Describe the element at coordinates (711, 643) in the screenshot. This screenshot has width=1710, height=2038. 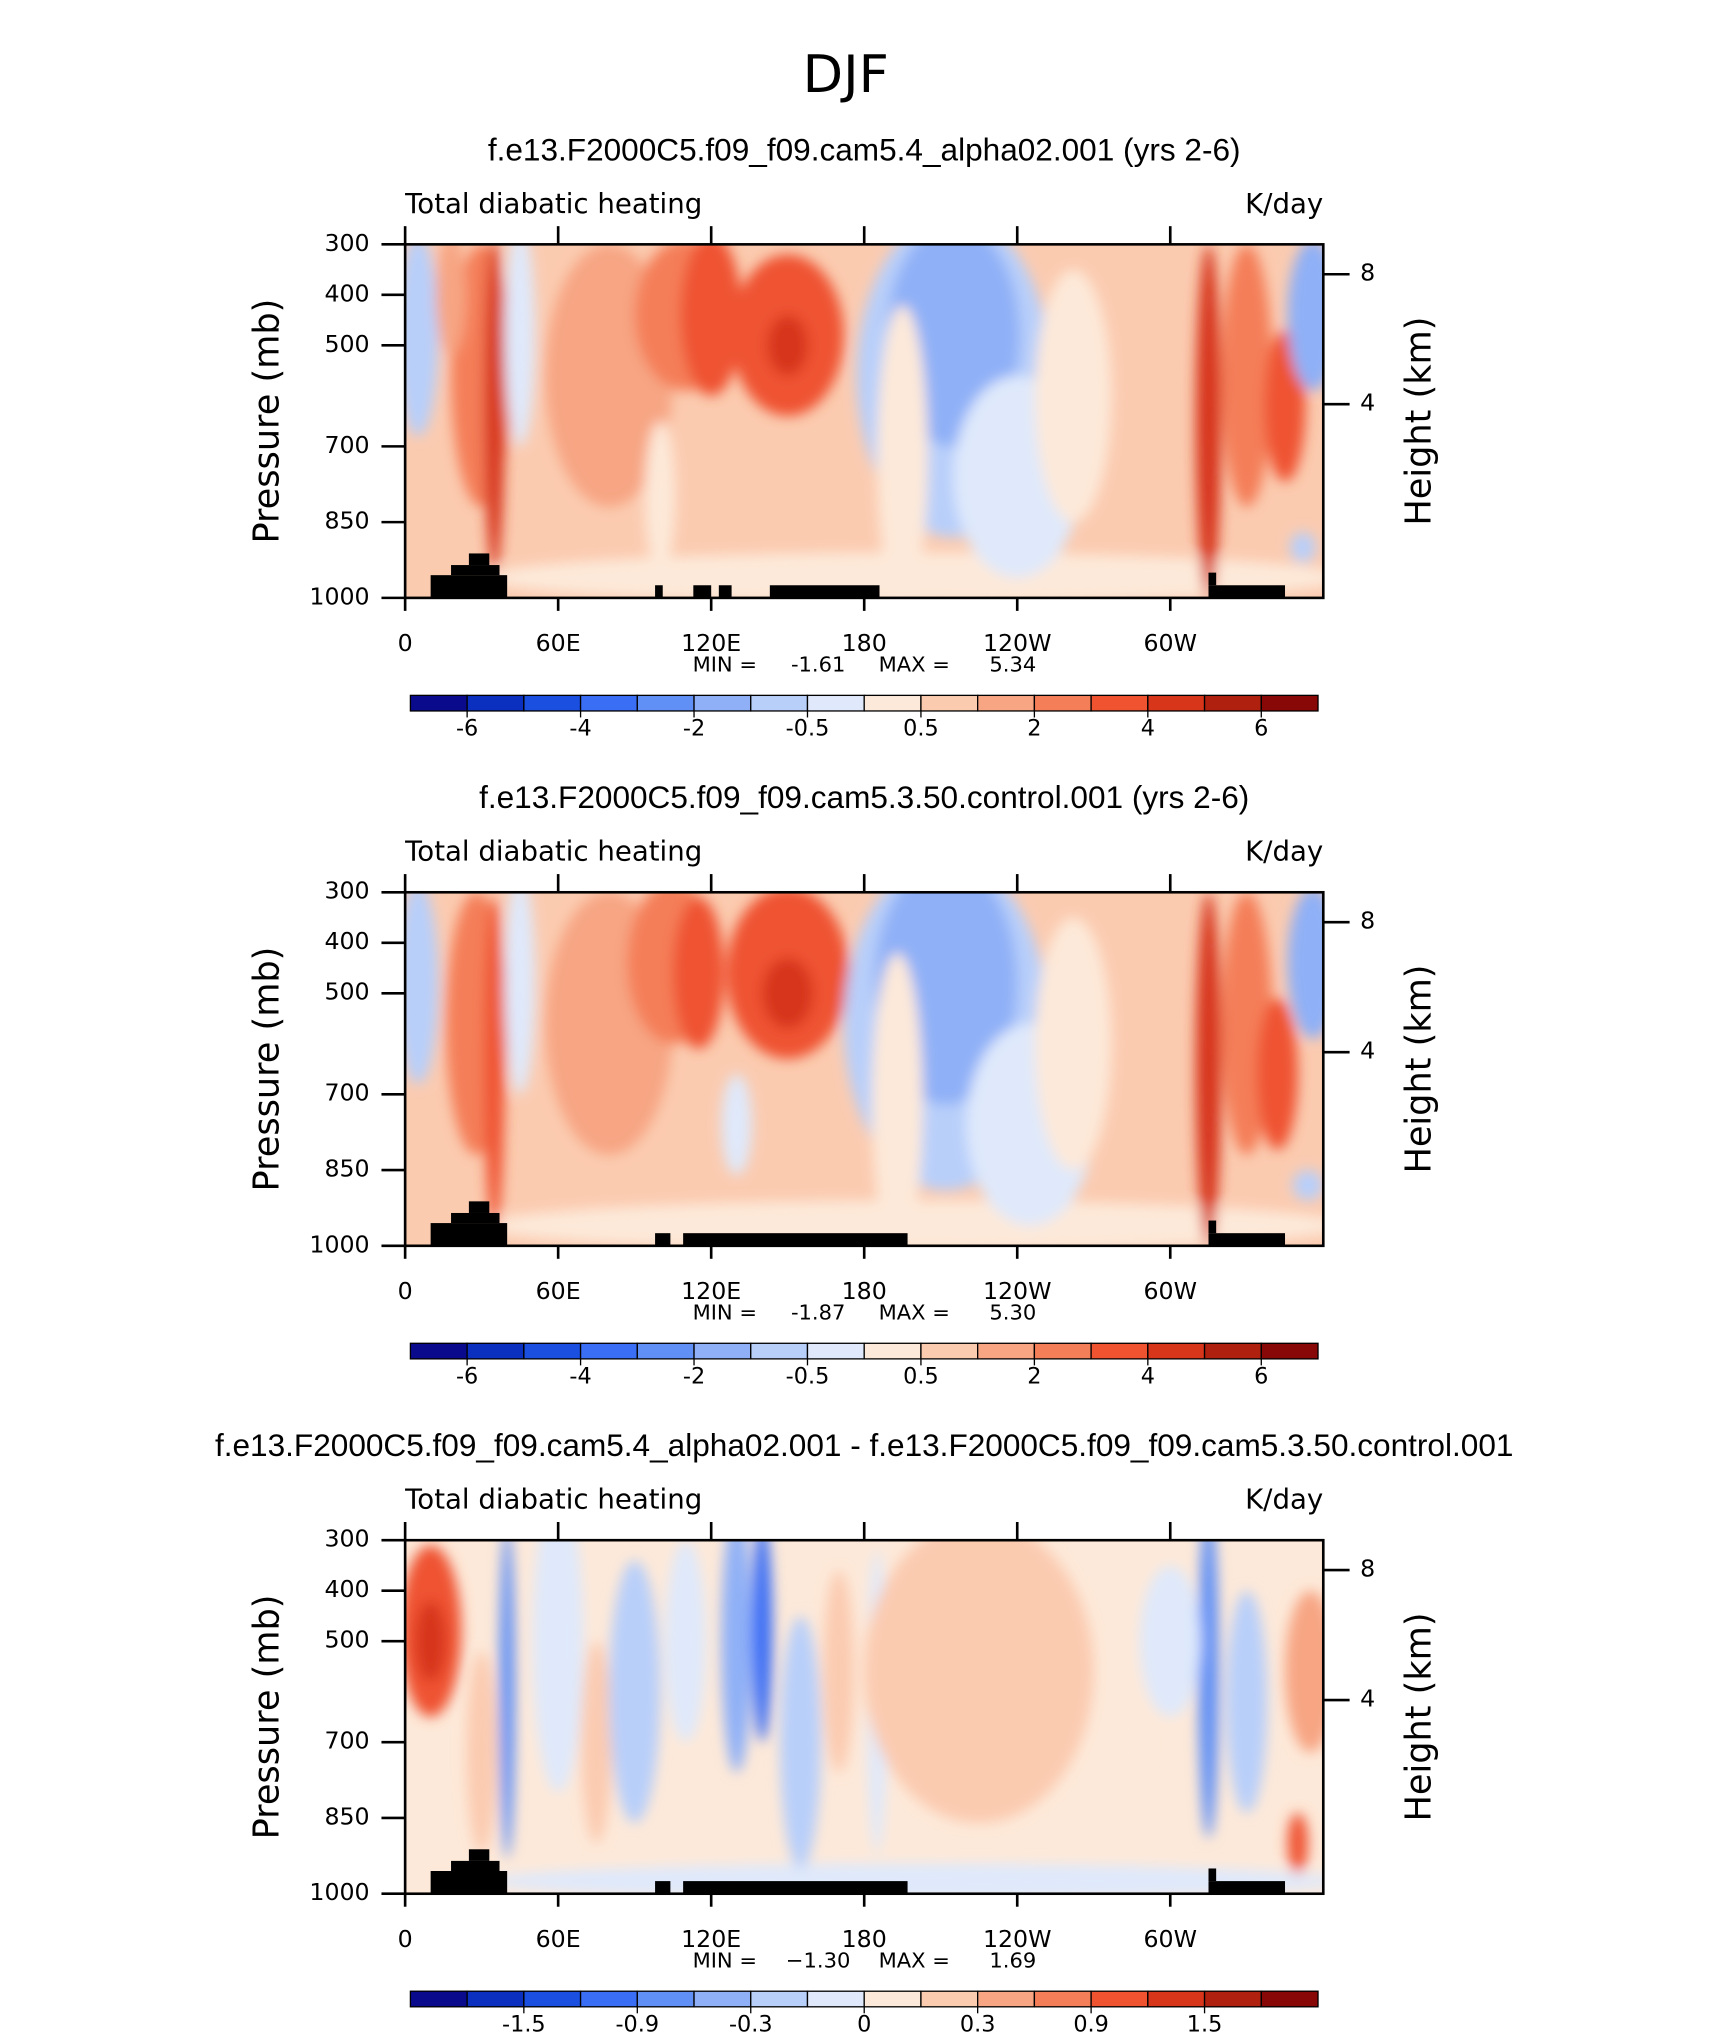
I see `x-tick-label: 120E` at that location.